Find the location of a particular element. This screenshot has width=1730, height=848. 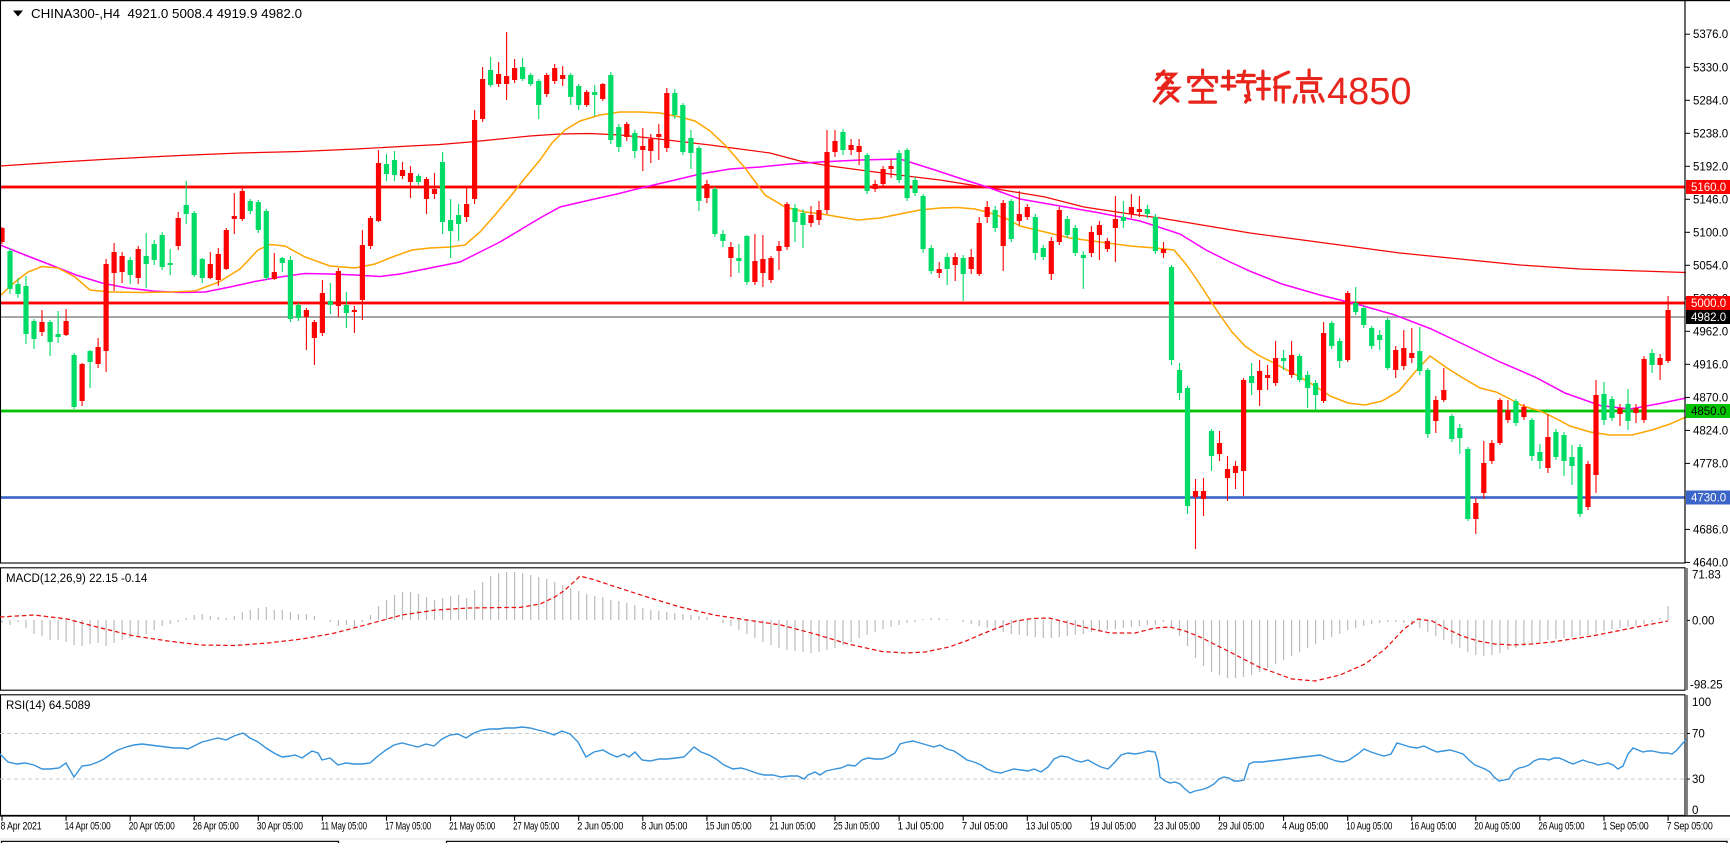

svg-text: 4640.0 is located at coordinates (1710, 563).